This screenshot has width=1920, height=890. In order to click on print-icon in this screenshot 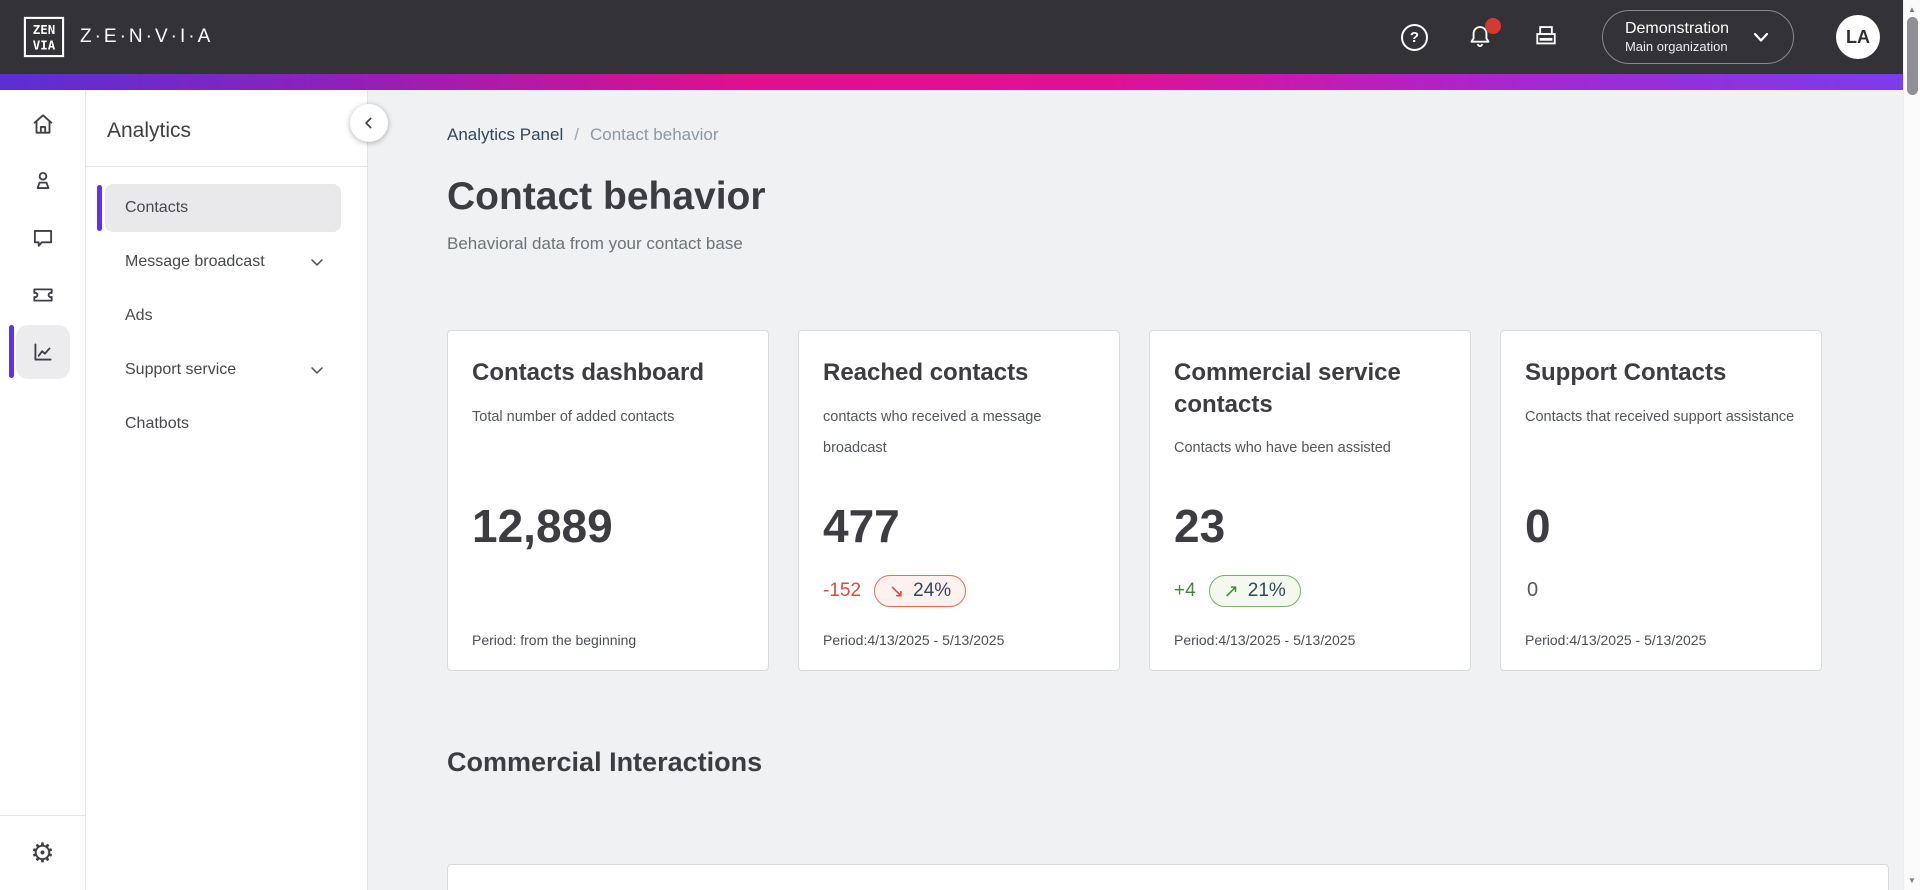, I will do `click(1546, 37)`.